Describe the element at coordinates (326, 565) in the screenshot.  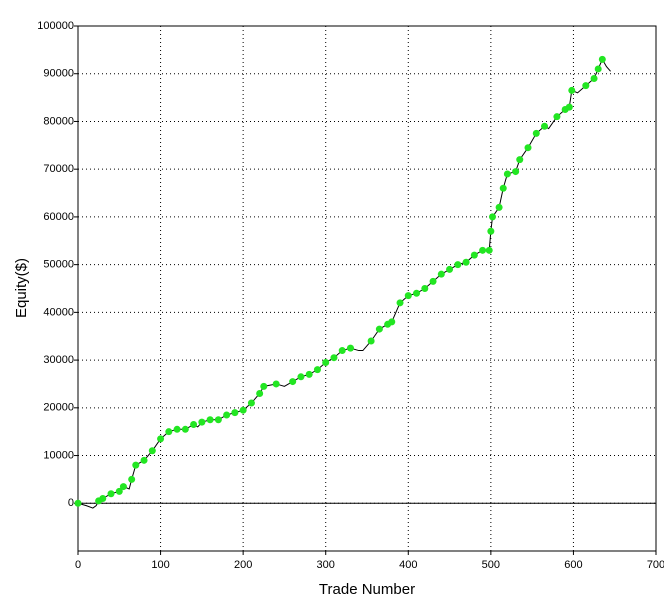
I see `x-tick-label: 300` at that location.